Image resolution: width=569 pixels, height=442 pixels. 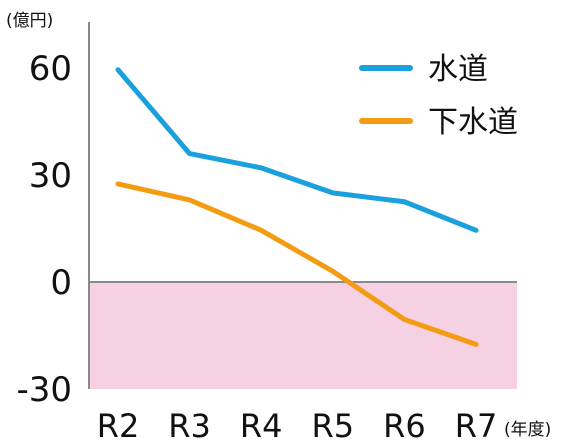 I want to click on y-tick-label: 0, so click(x=61, y=283).